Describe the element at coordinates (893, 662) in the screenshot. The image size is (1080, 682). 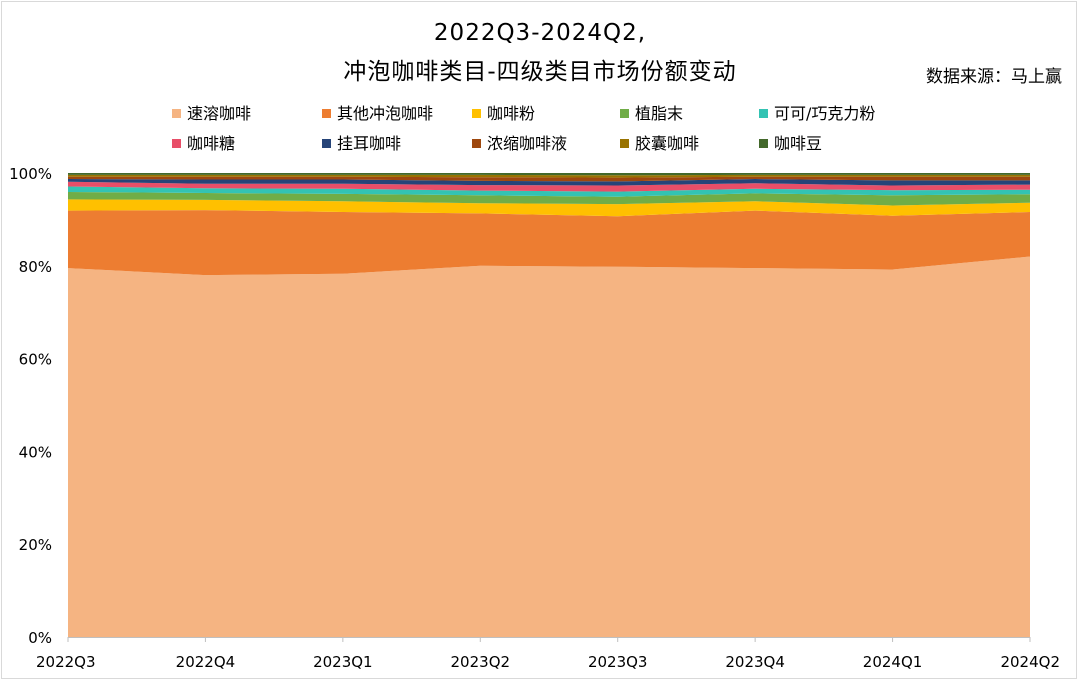
I see `x-tick-label: 2024Q1` at that location.